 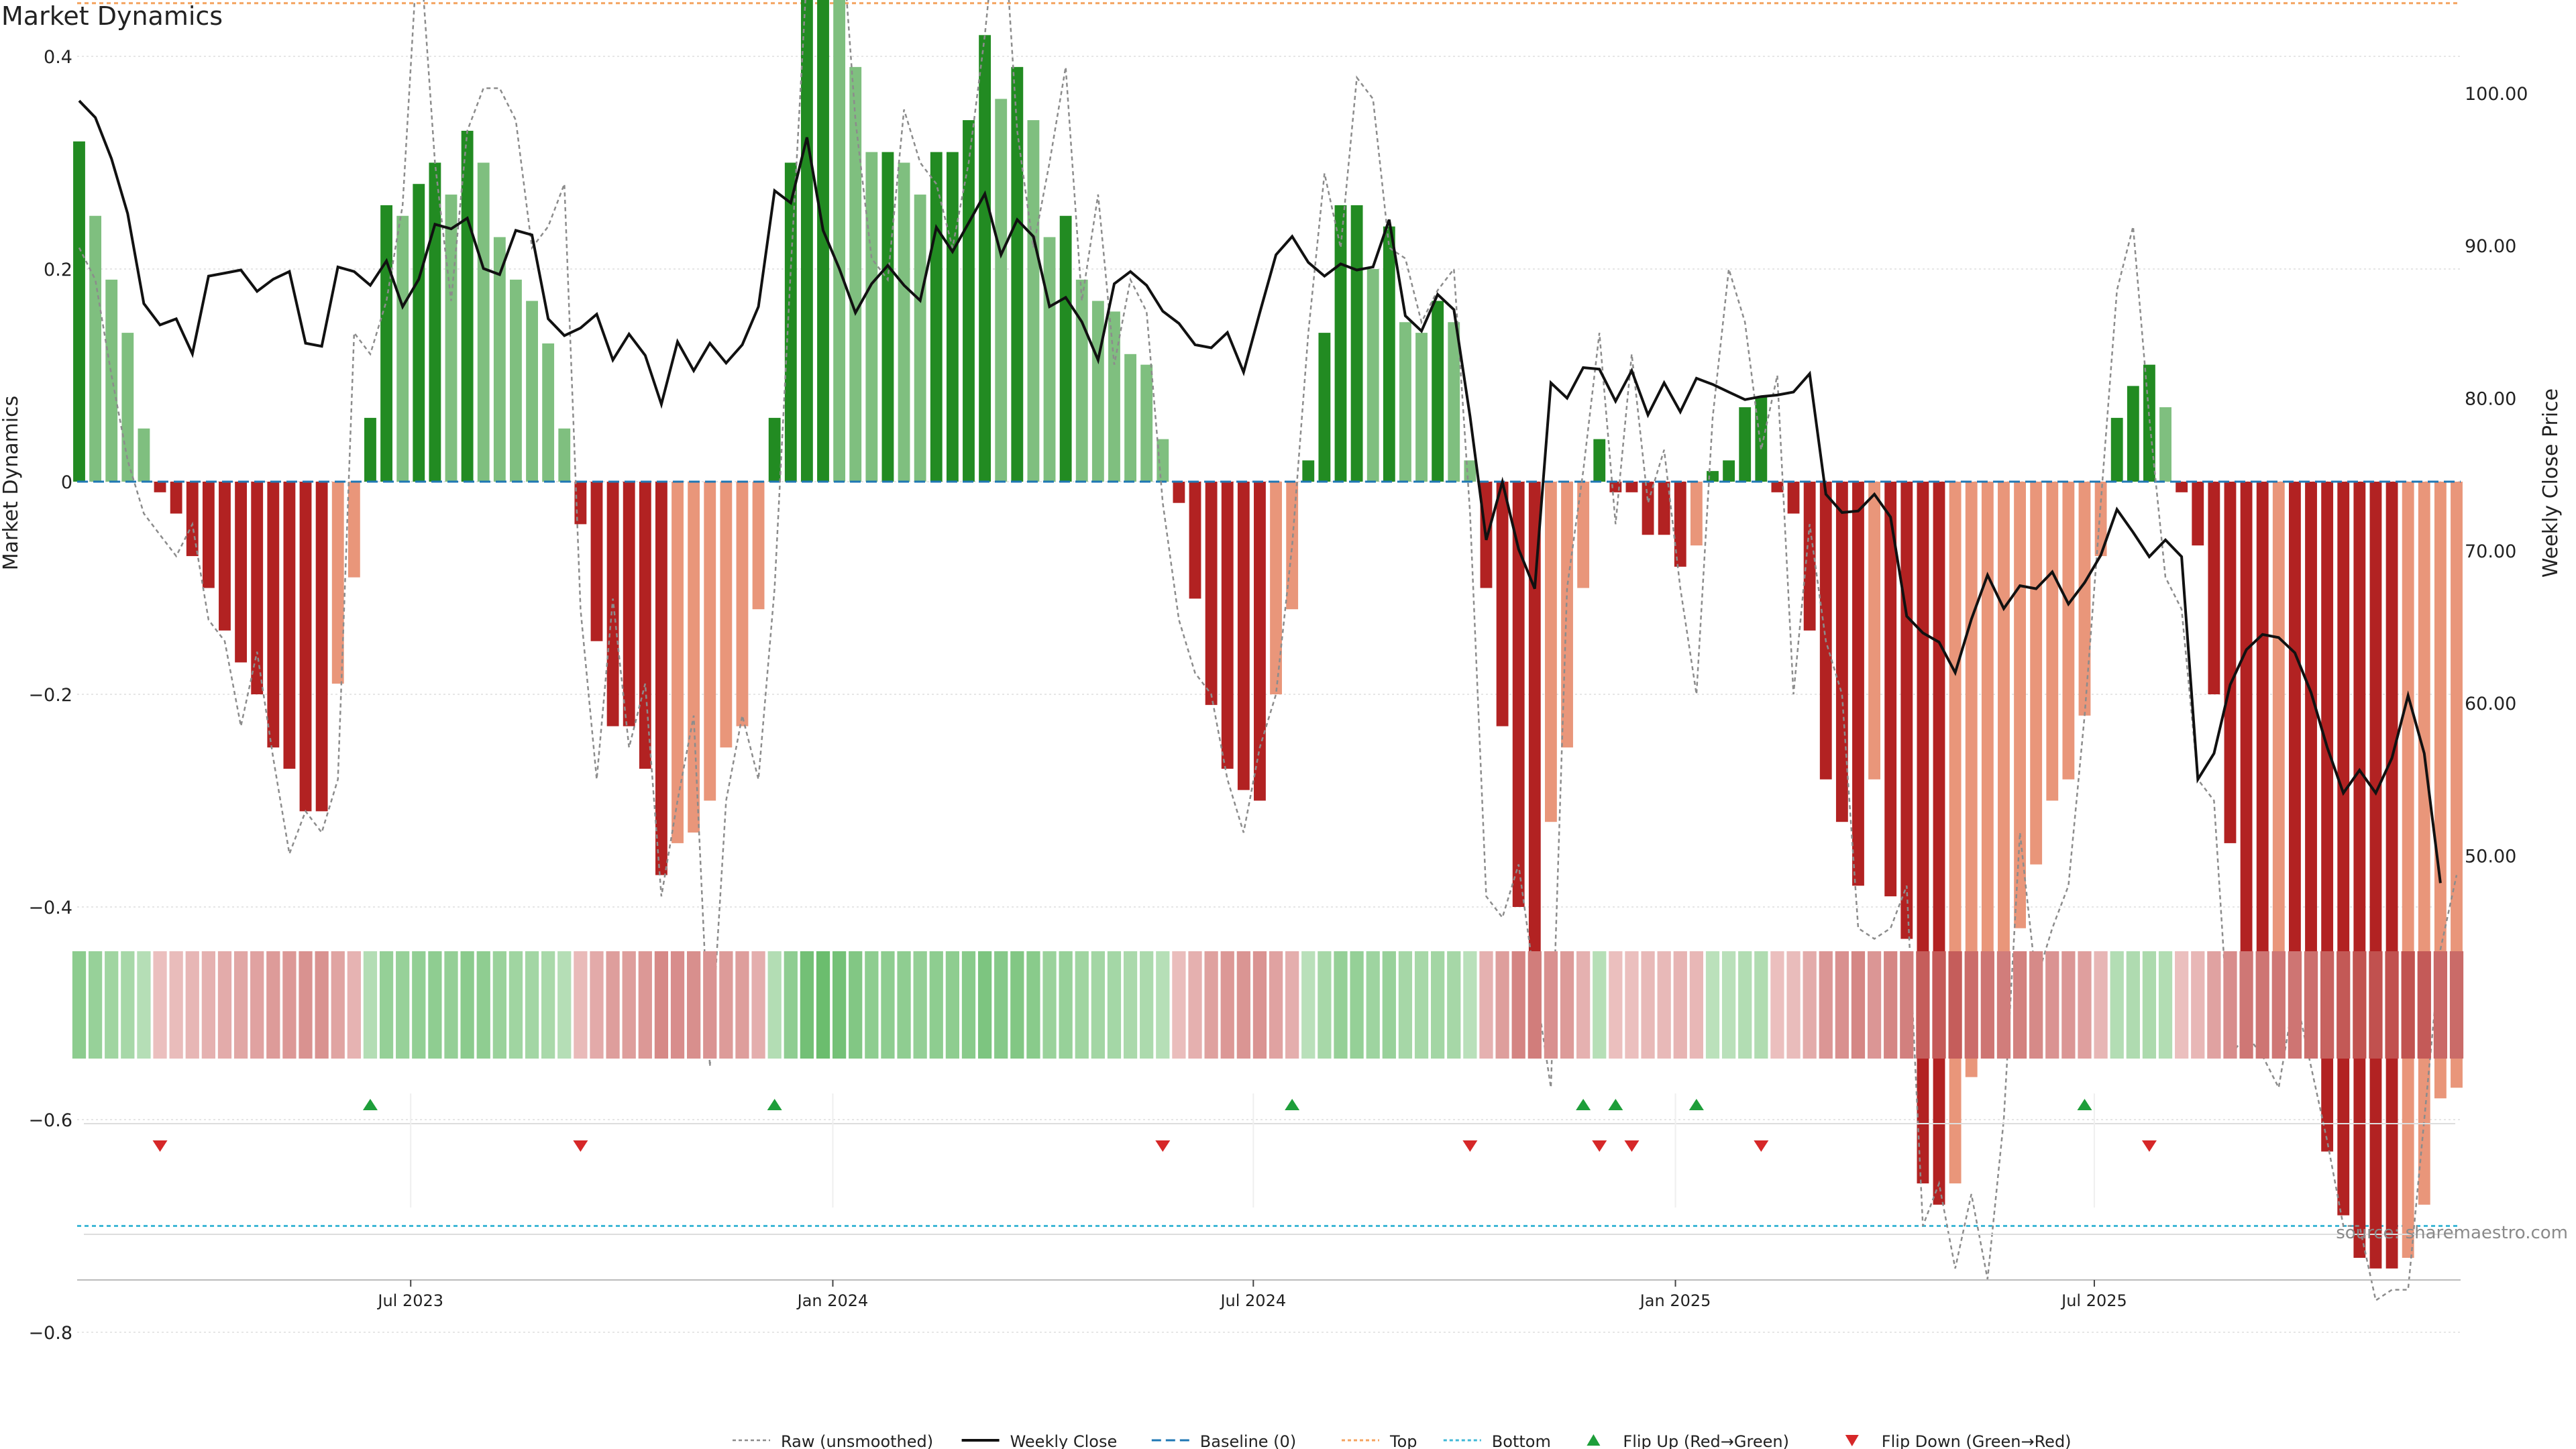 I want to click on source-note: source: sharemaestro.com, so click(x=2452, y=1233).